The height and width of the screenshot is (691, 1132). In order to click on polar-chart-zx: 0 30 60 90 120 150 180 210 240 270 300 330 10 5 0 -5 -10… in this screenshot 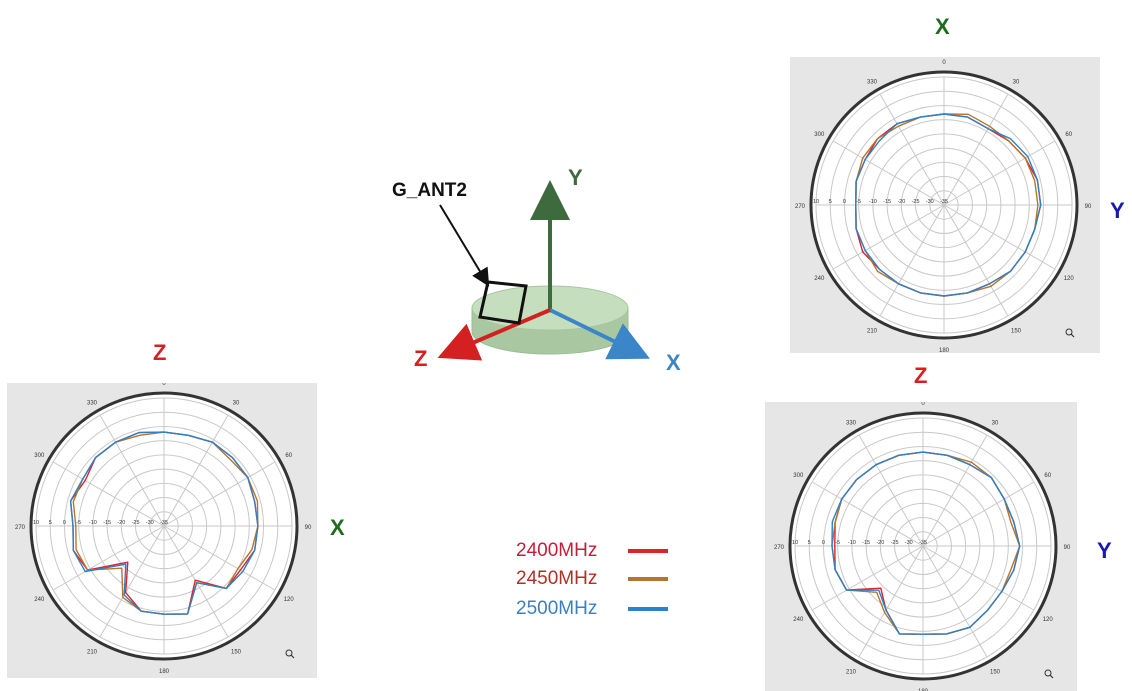, I will do `click(162, 530)`.